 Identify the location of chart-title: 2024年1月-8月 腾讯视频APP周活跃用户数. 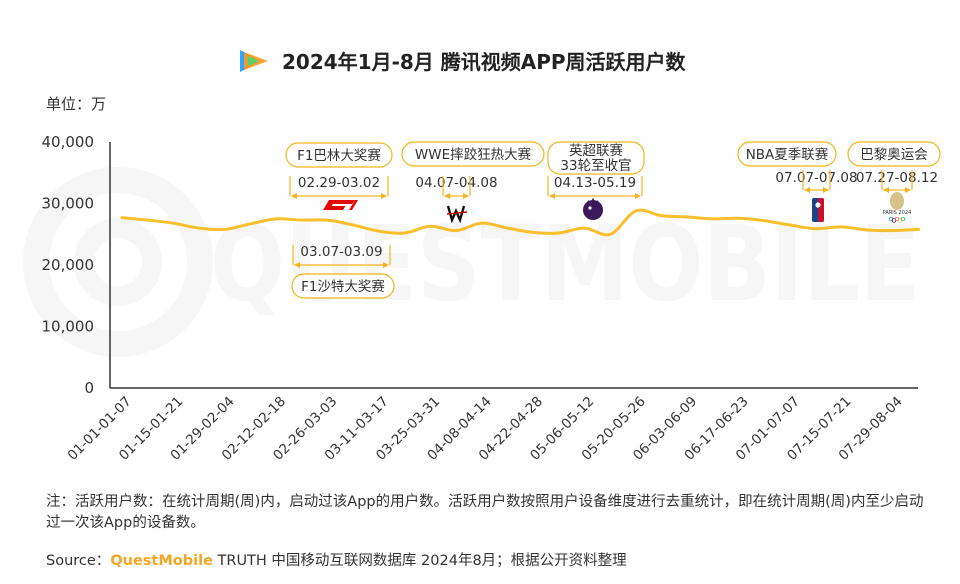
(484, 62).